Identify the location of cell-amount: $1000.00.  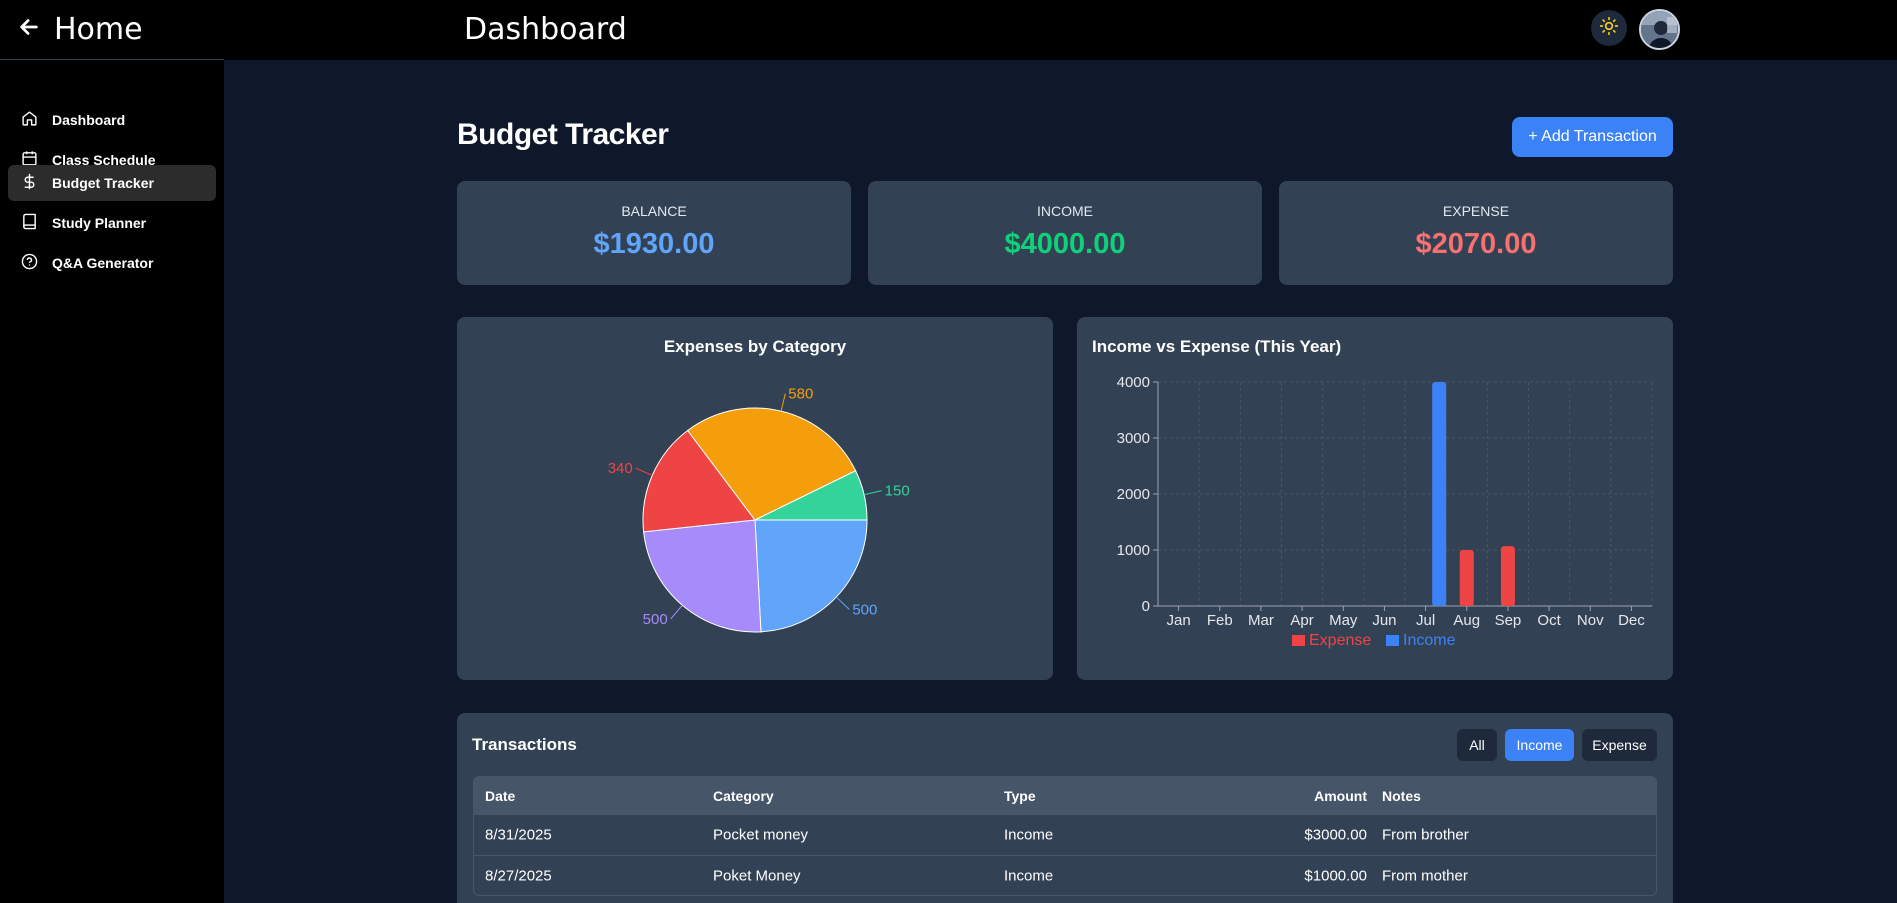
(1335, 876).